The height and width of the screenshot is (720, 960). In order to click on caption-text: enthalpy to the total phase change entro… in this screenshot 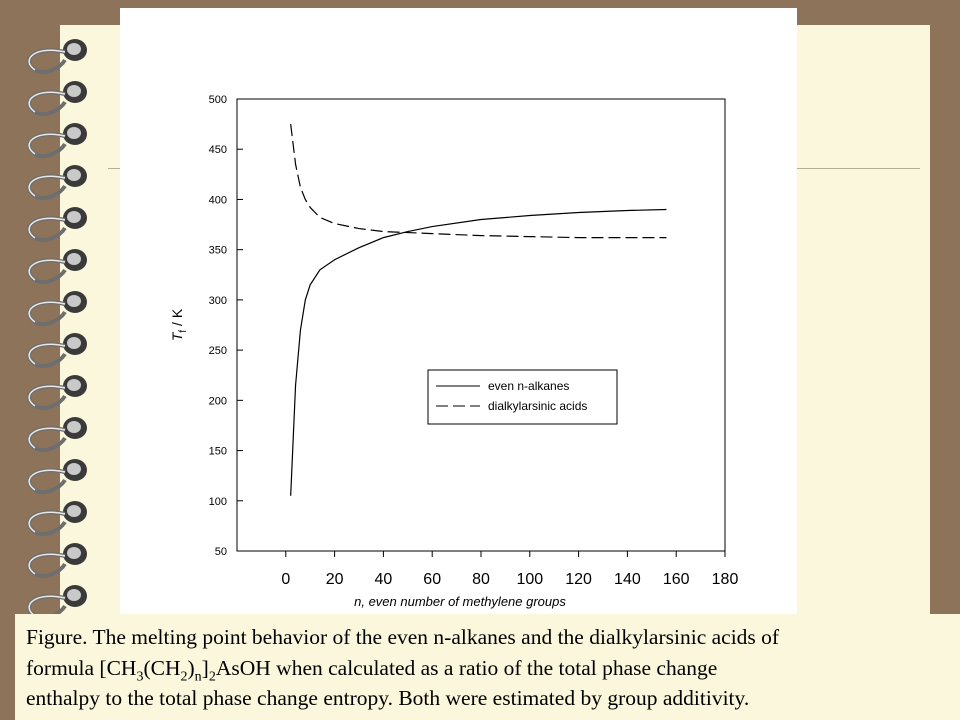, I will do `click(388, 698)`.